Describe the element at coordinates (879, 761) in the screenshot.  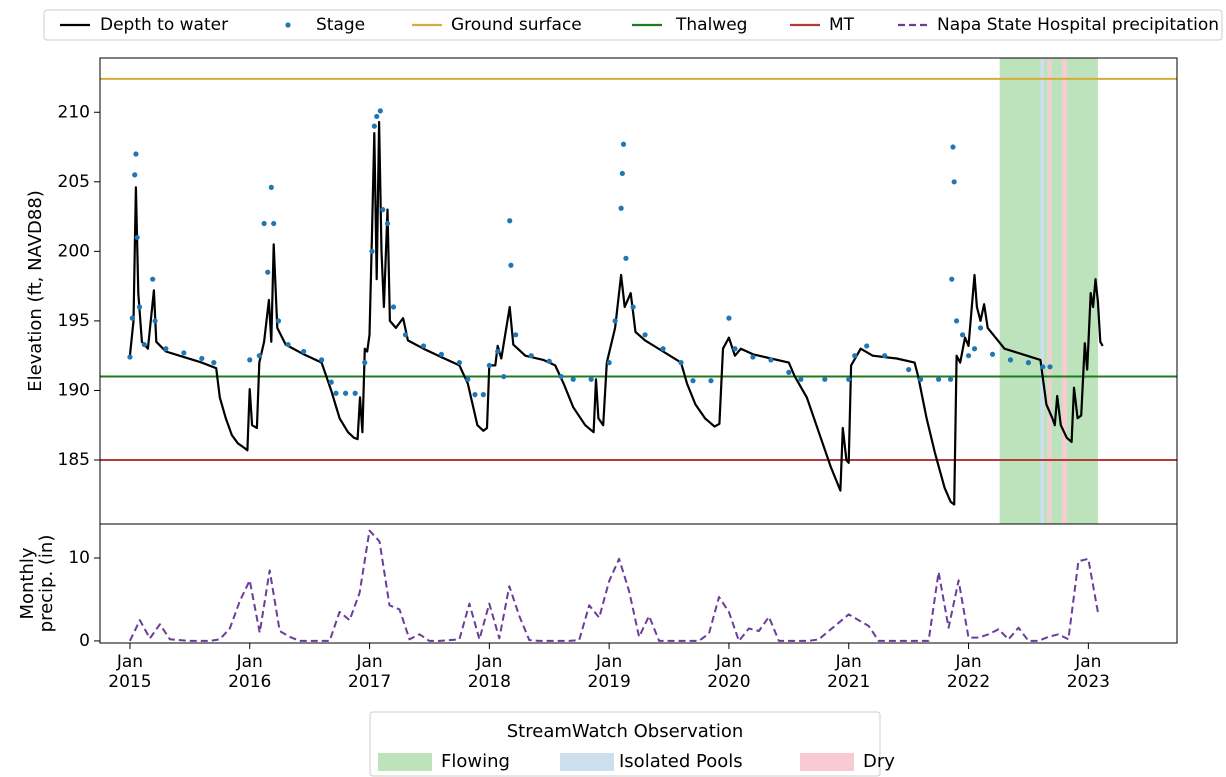
I see `legend-label: Dry` at that location.